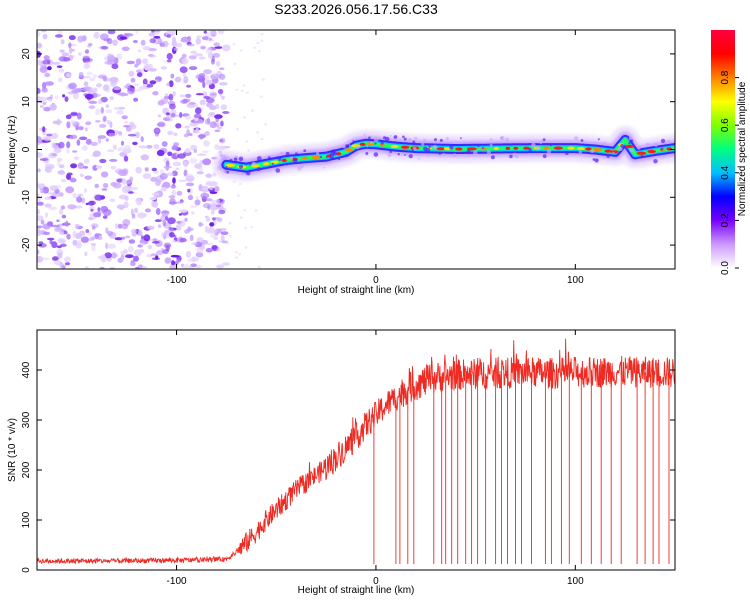 Image resolution: width=750 pixels, height=600 pixels. I want to click on colorbar-tick-label: 0.4, so click(725, 172).